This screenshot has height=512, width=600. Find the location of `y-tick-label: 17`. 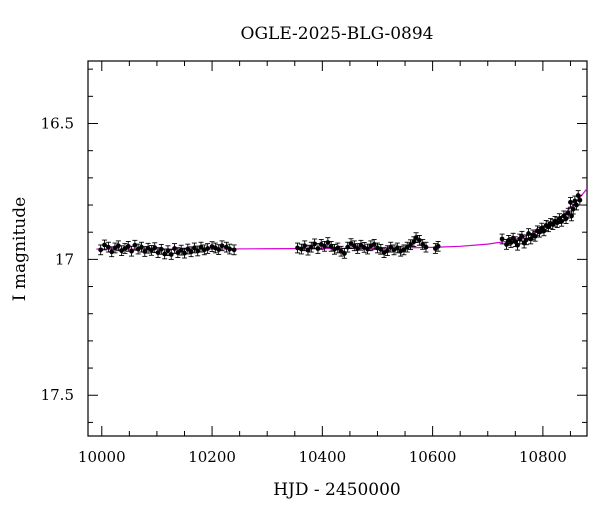

y-tick-label: 17 is located at coordinates (64, 259).